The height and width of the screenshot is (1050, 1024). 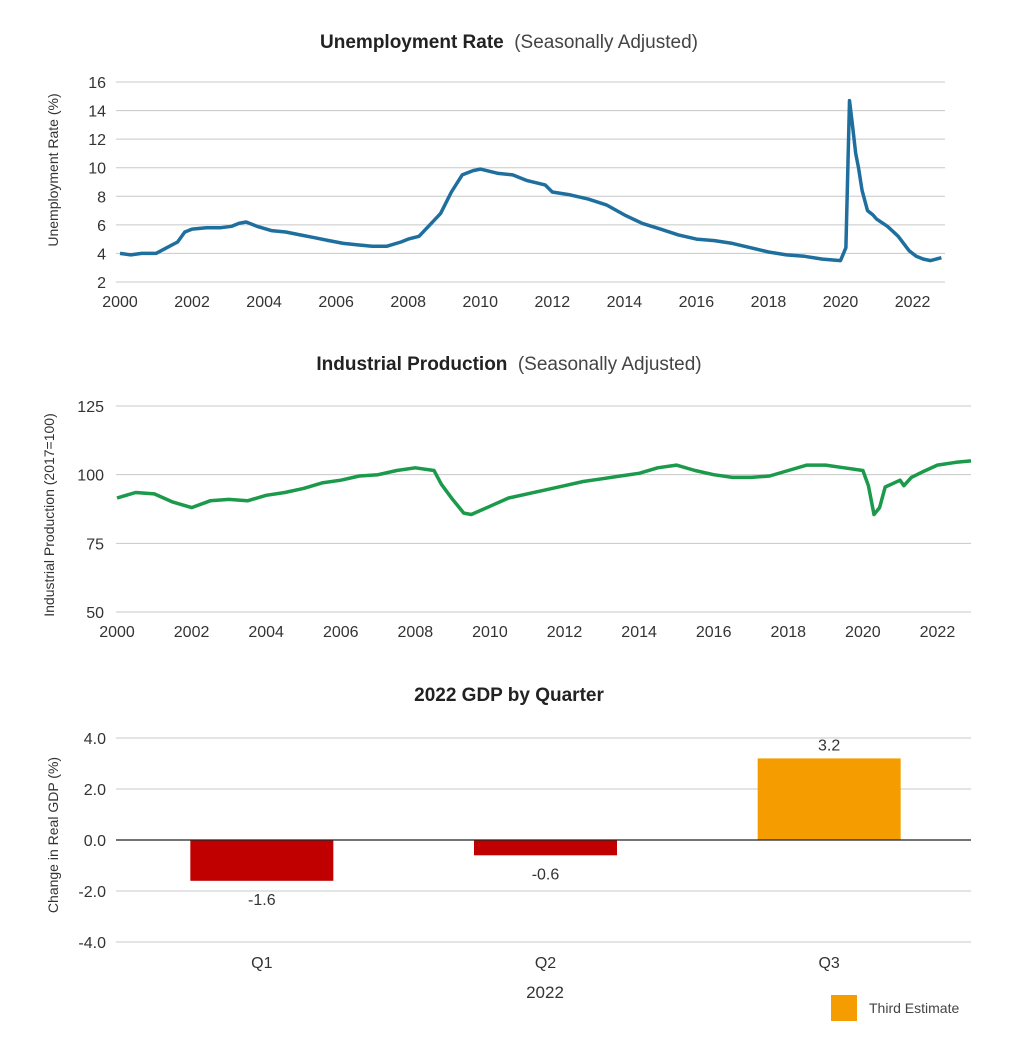 I want to click on gdp-x-axis-label: 2022, so click(x=545, y=992).